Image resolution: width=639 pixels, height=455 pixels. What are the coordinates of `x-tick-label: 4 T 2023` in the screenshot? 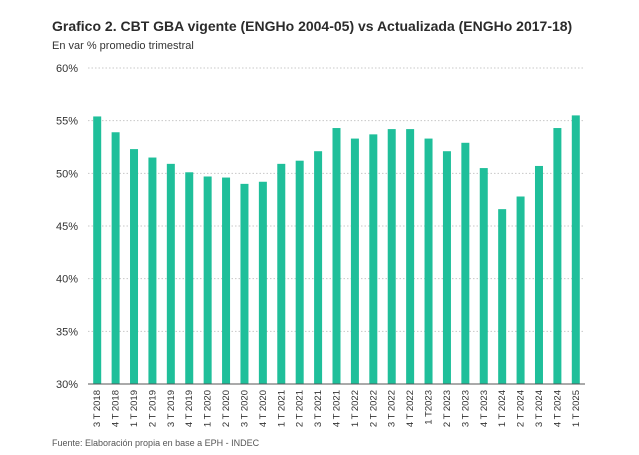 It's located at (484, 408).